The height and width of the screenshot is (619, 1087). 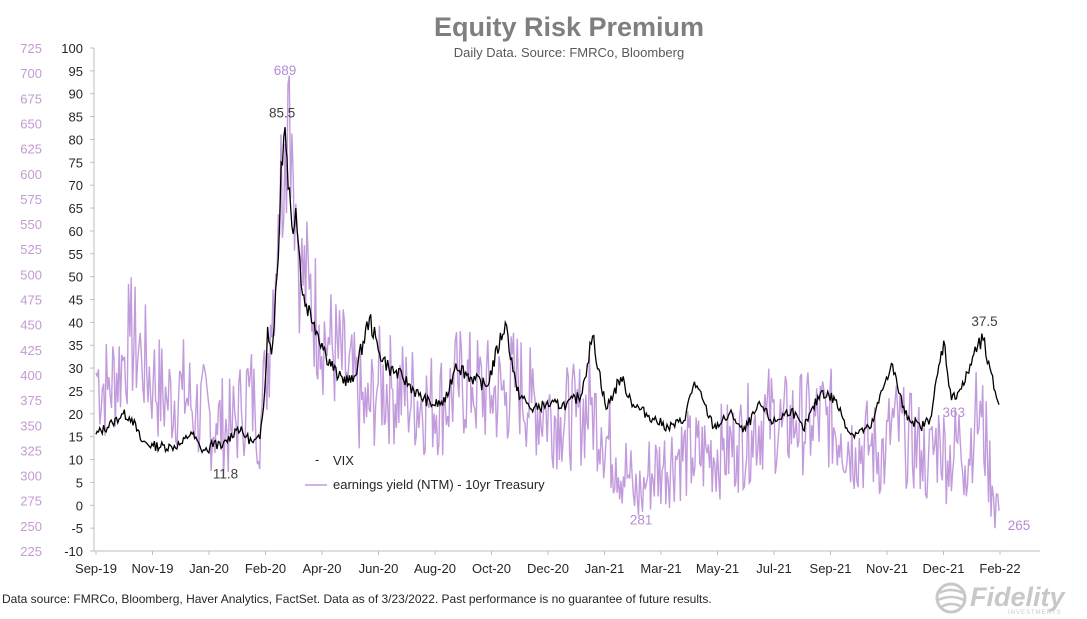 I want to click on x-tick-label: Oct-20, so click(x=491, y=568).